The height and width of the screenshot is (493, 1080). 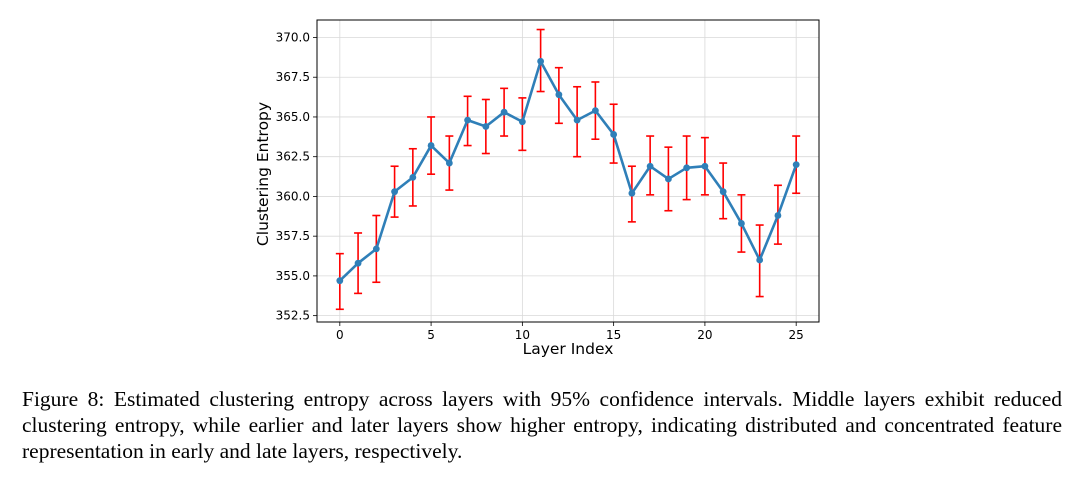 What do you see at coordinates (293, 276) in the screenshot?
I see `y-tick-label: 355.0` at bounding box center [293, 276].